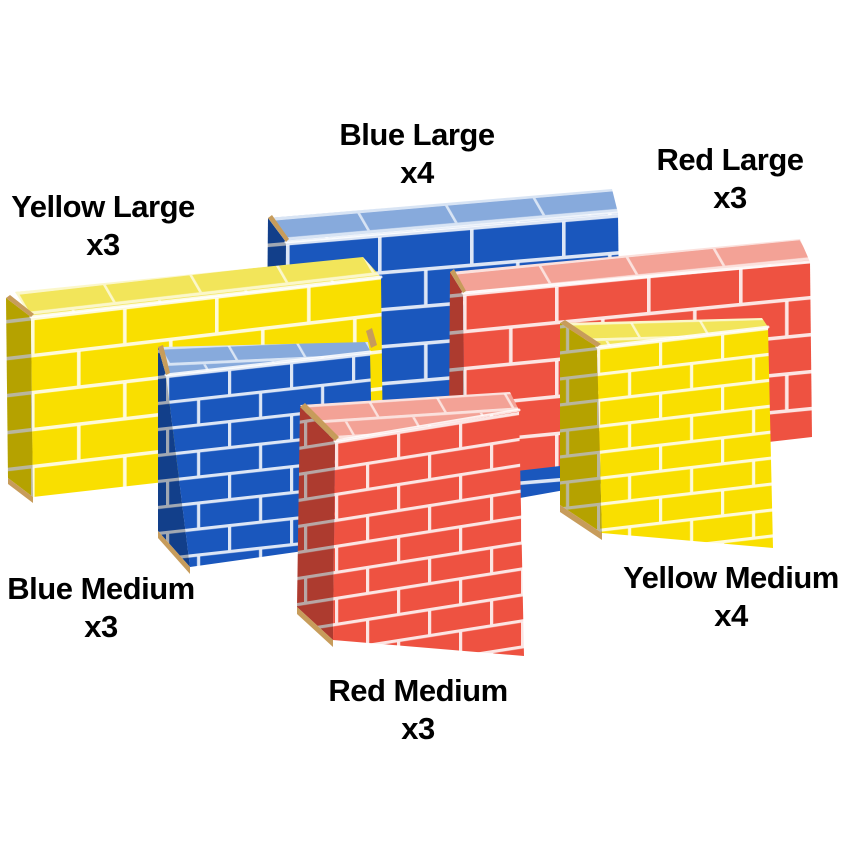 Image resolution: width=850 pixels, height=850 pixels. I want to click on label-yellow-medium: Yellow Medium x4, so click(715, 597).